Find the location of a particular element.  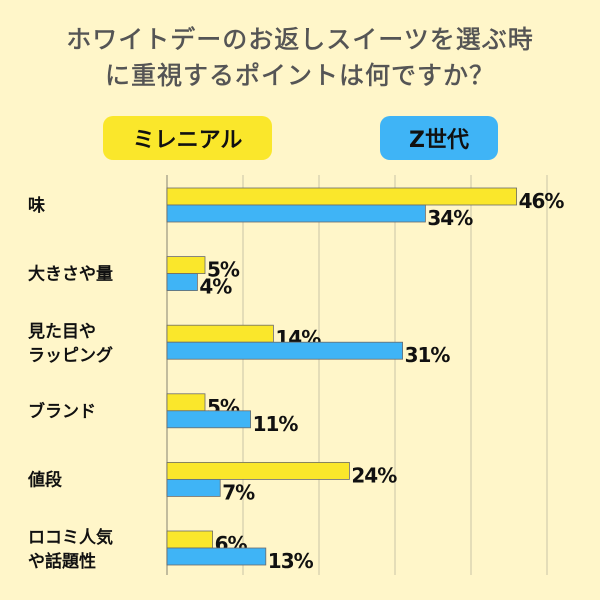

value-label-millennial: 46% is located at coordinates (542, 201).